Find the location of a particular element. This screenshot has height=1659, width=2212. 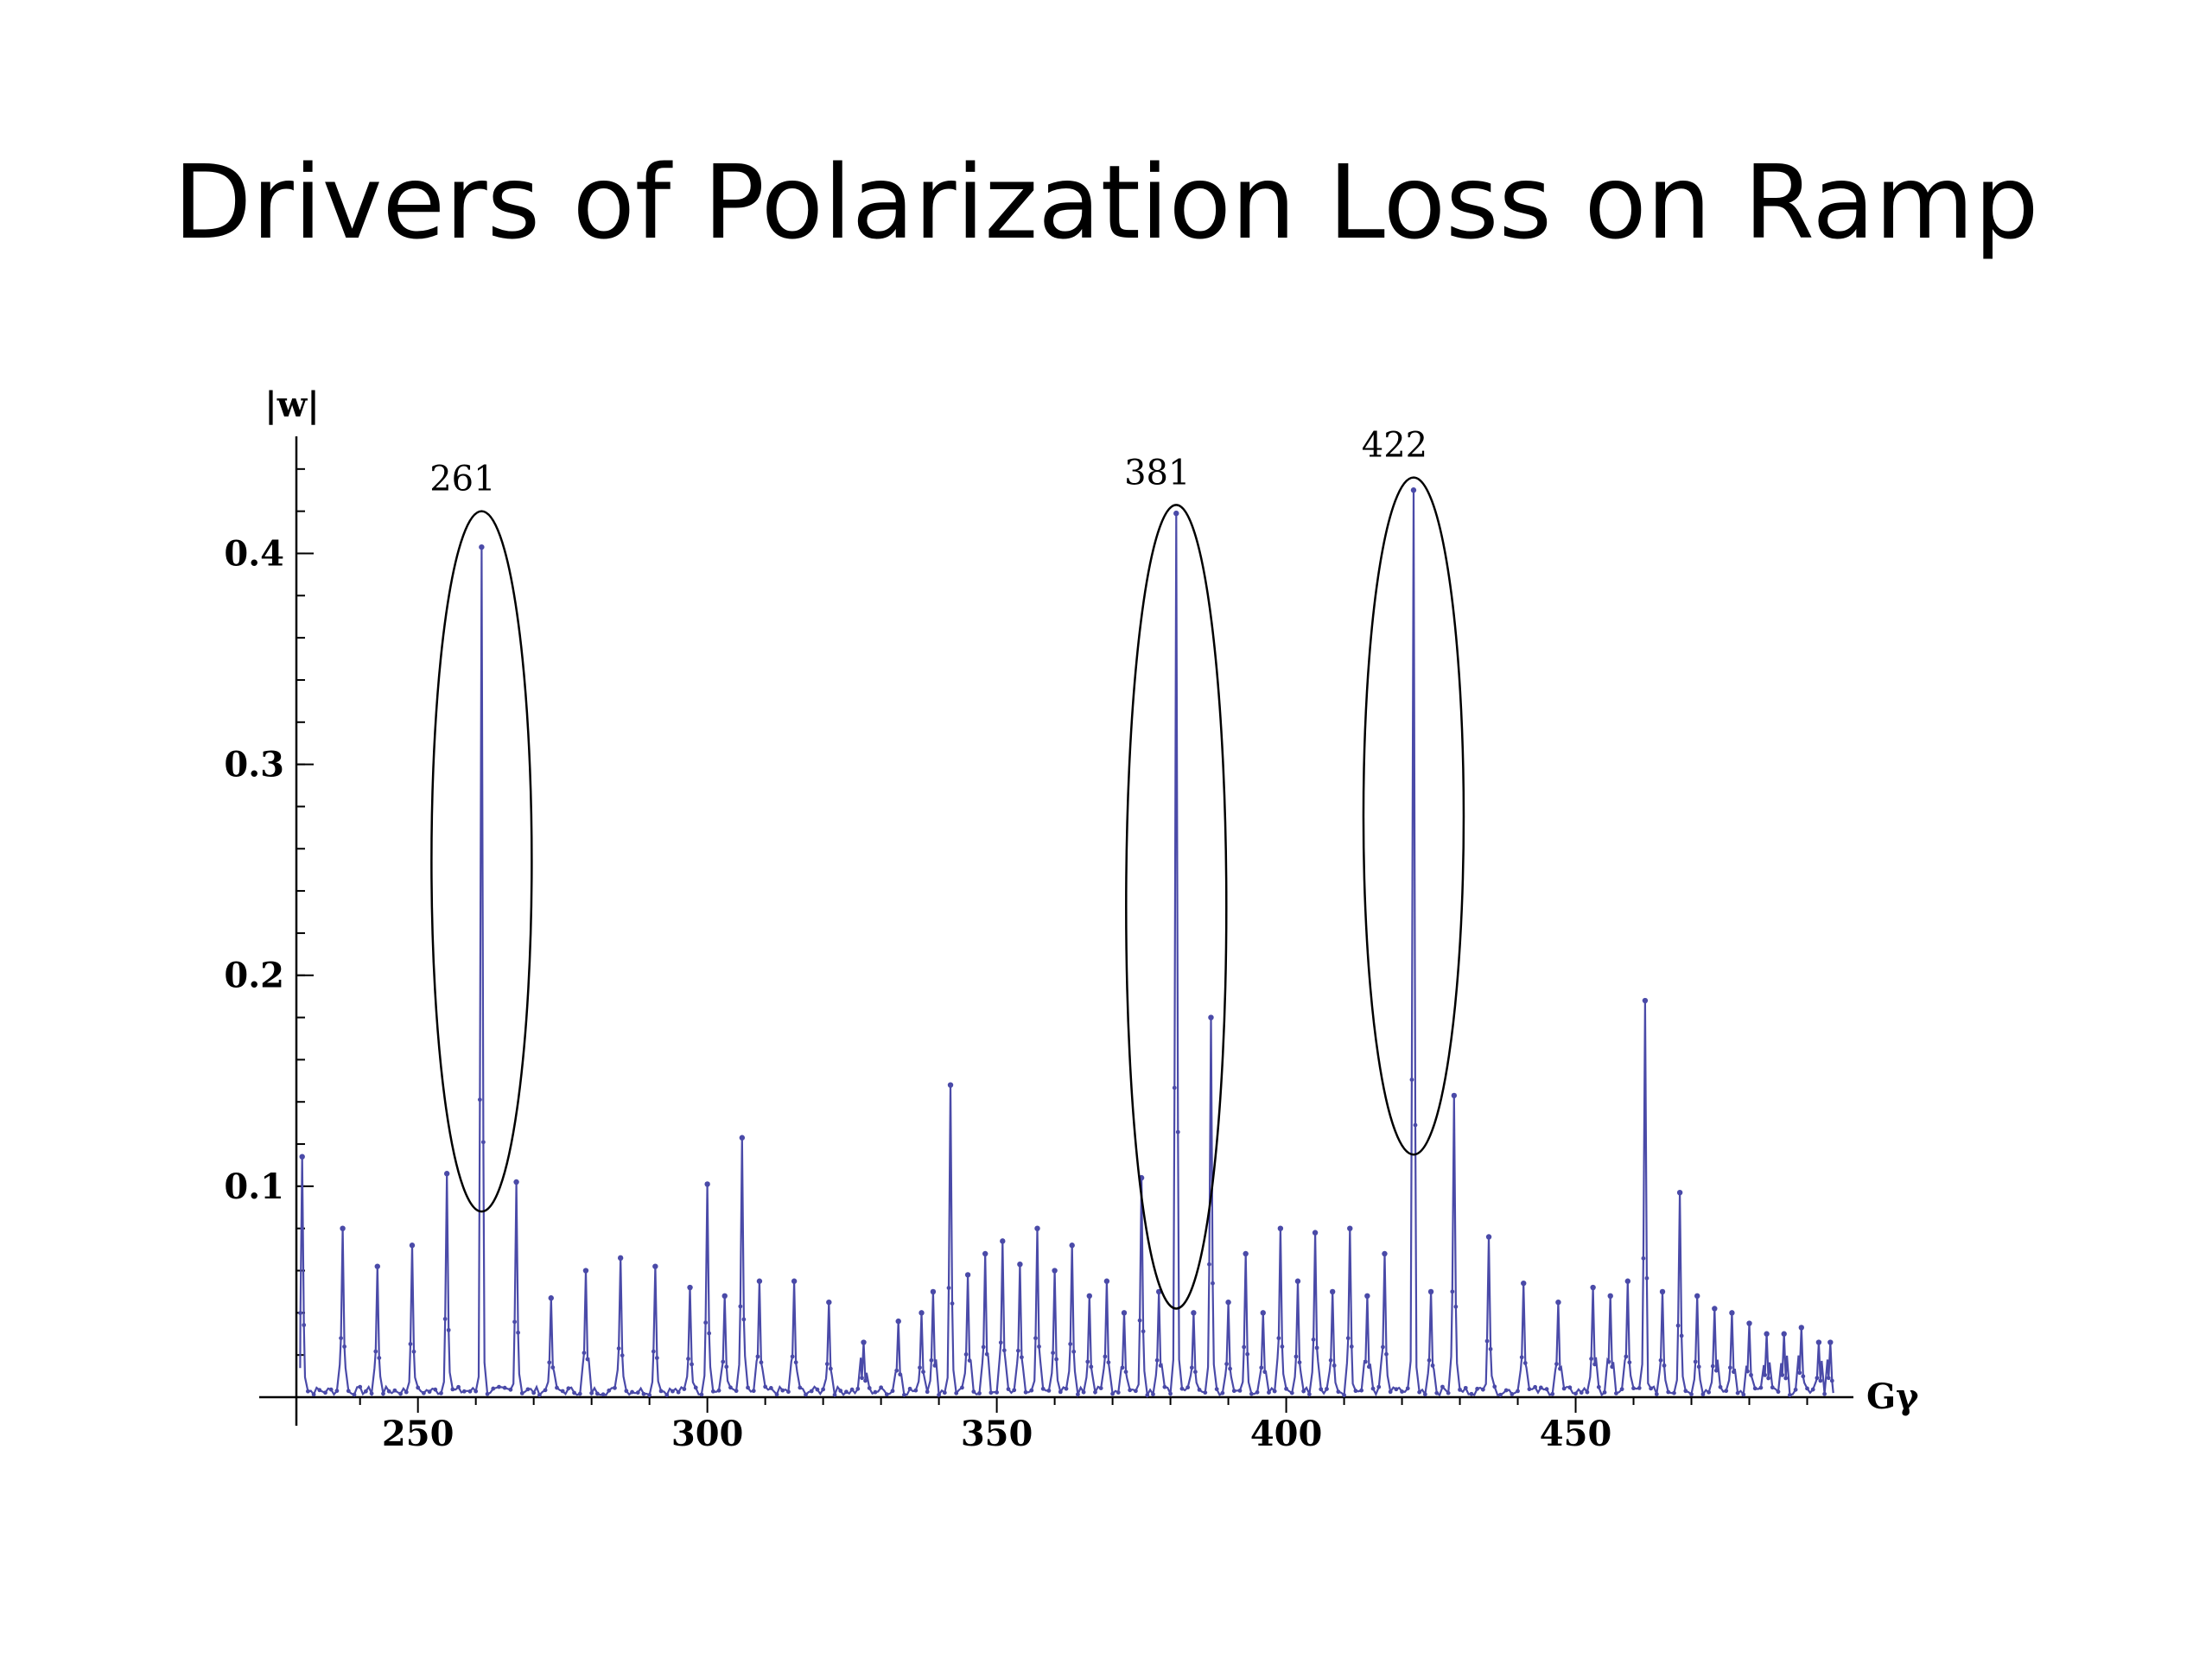

y-tick-label: 0.1 is located at coordinates (254, 1186).